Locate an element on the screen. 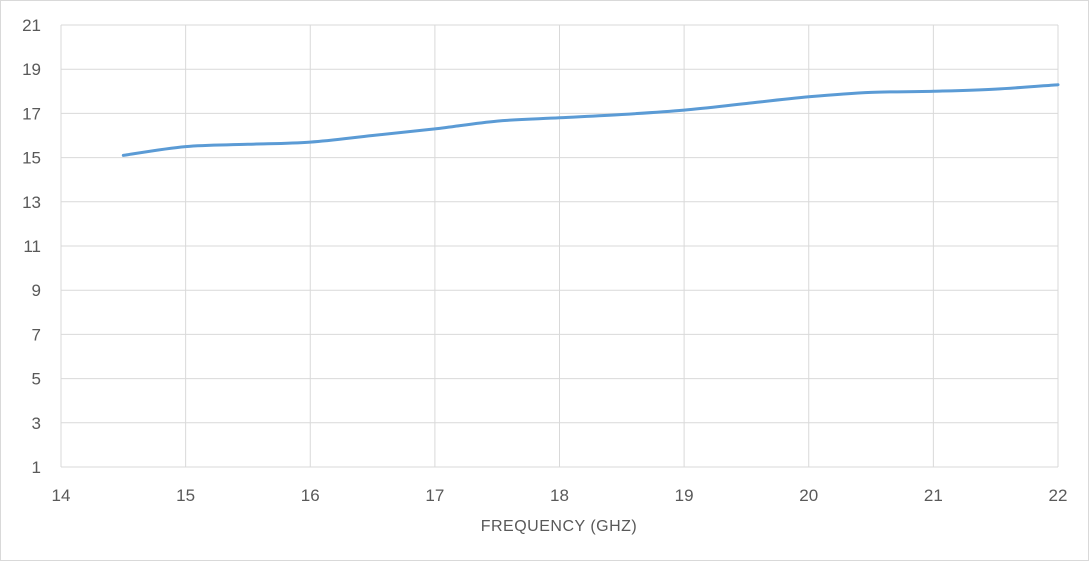  x-tick-label: 15 is located at coordinates (185, 495).